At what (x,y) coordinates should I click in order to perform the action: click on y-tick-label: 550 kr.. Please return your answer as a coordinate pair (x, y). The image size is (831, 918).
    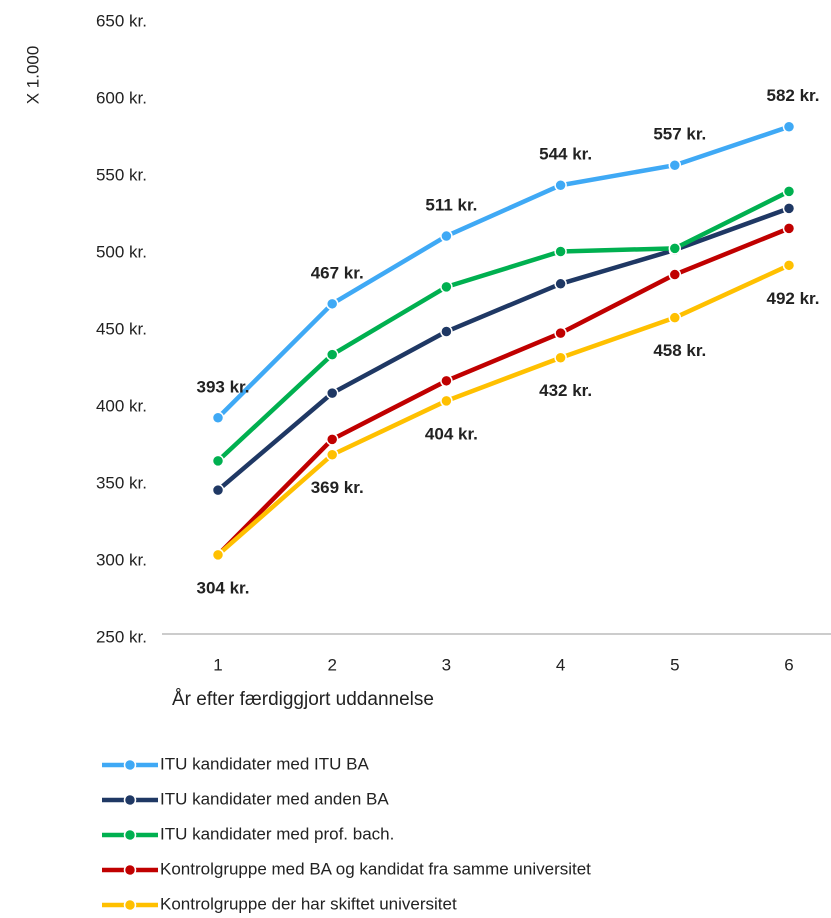
    Looking at the image, I should click on (121, 174).